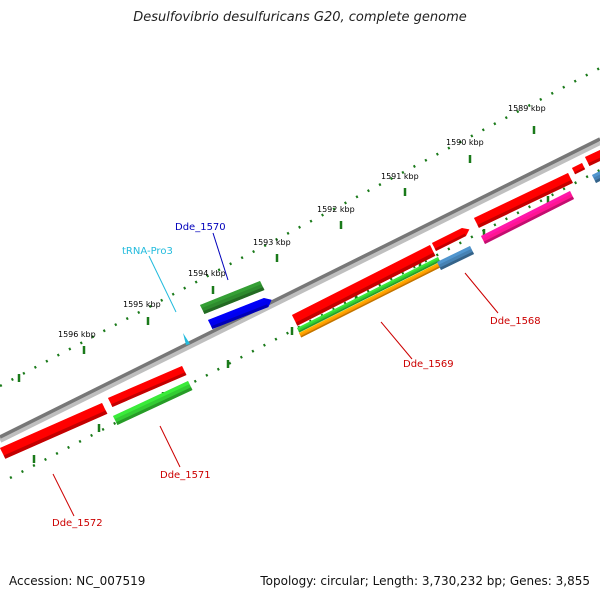 Image resolution: width=600 pixels, height=600 pixels. What do you see at coordinates (185, 475) in the screenshot?
I see `label-dde-1571: Dde_1571` at bounding box center [185, 475].